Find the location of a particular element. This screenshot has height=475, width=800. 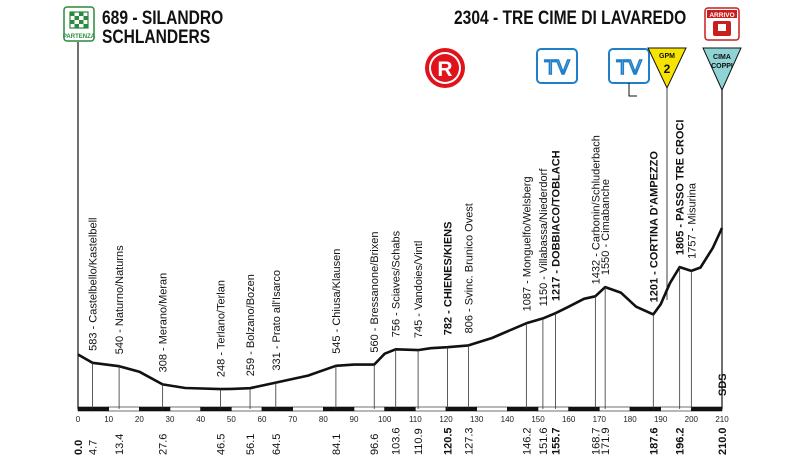

km-label: 110.9 is located at coordinates (419, 441).